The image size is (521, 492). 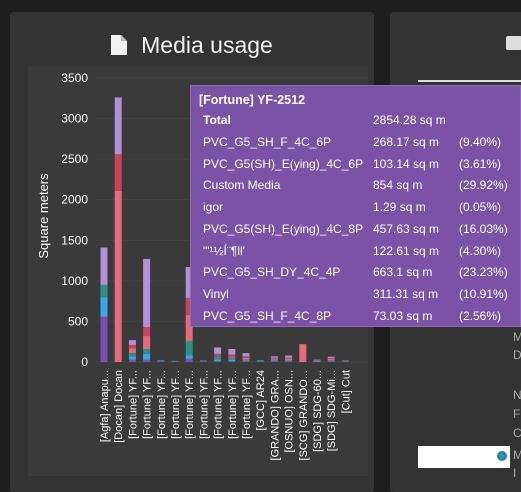 I want to click on tooltip-row-value: 854 sq m, so click(x=398, y=185).